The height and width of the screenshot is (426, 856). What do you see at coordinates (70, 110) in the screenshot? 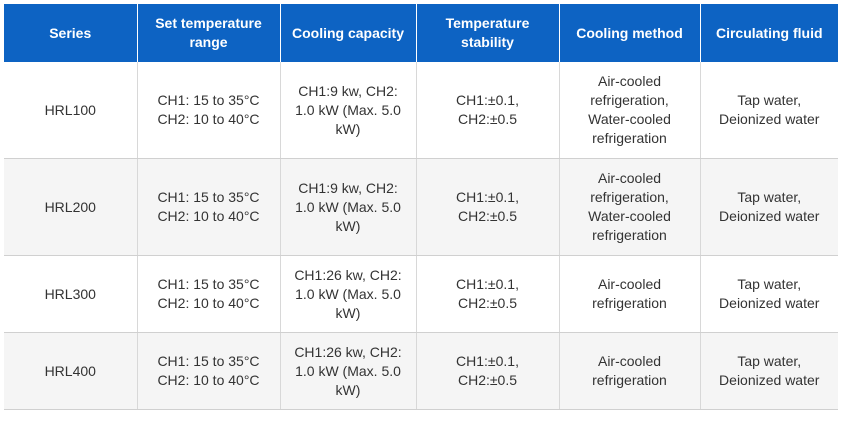
I see `cell-series: HRL100` at bounding box center [70, 110].